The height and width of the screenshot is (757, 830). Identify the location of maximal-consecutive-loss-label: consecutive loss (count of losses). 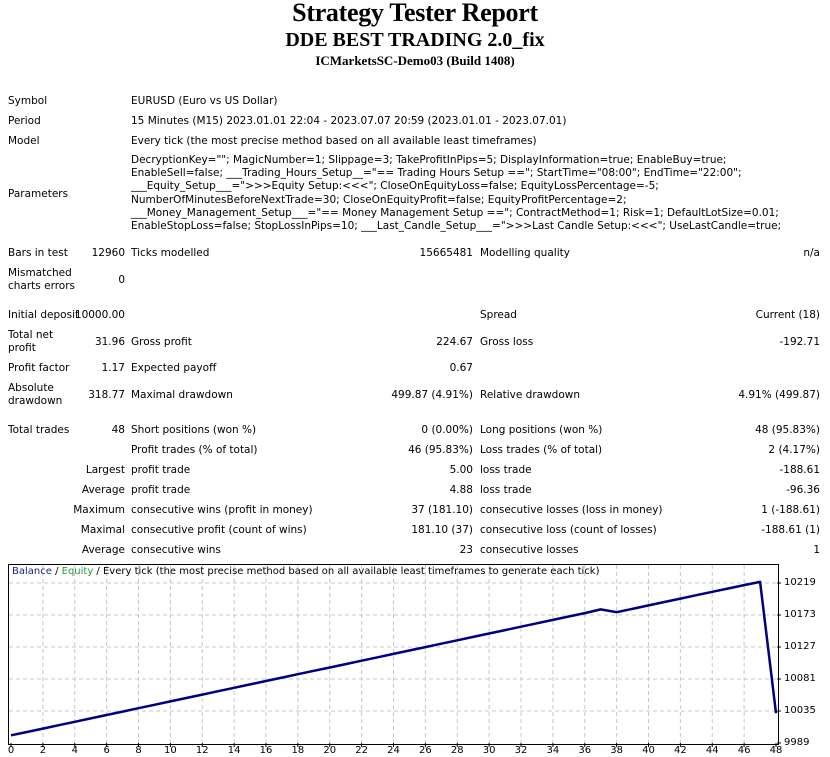
(568, 530).